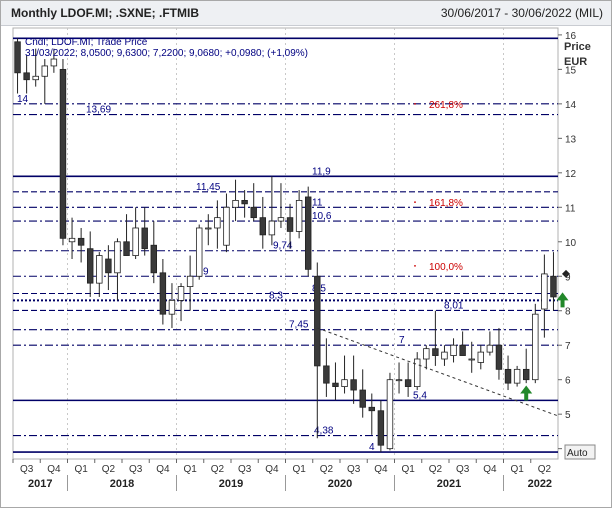  Describe the element at coordinates (438, 372) in the screenshot. I see `trendline` at that location.